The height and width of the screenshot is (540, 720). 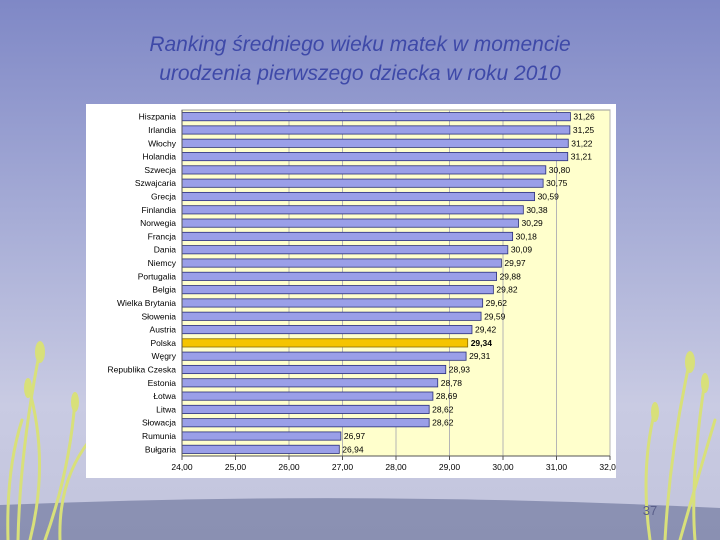 I want to click on x-tick-label: 31,00, so click(x=557, y=467).